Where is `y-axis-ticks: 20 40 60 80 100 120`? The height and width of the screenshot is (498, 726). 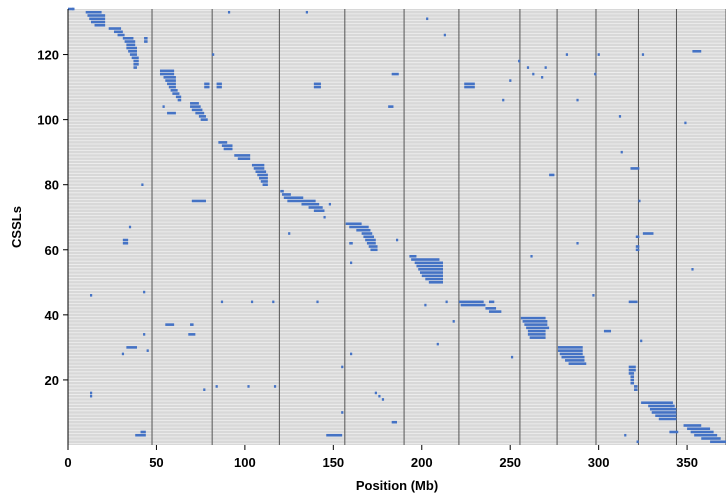
y-axis-ticks: 20 40 60 80 100 120 is located at coordinates (52, 218).